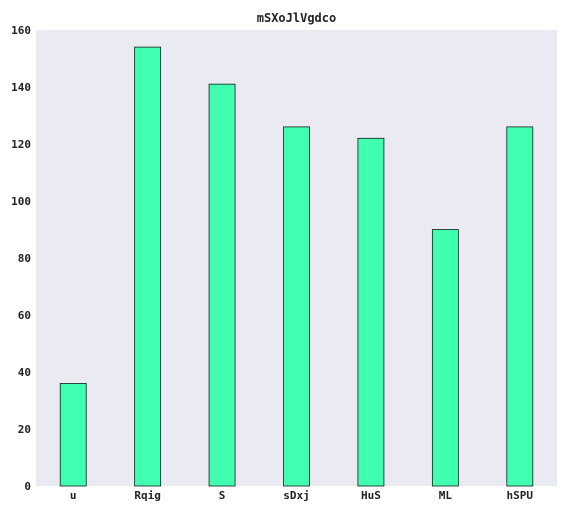 The width and height of the screenshot is (570, 513). What do you see at coordinates (27, 486) in the screenshot?
I see `y-tick-label: 0` at bounding box center [27, 486].